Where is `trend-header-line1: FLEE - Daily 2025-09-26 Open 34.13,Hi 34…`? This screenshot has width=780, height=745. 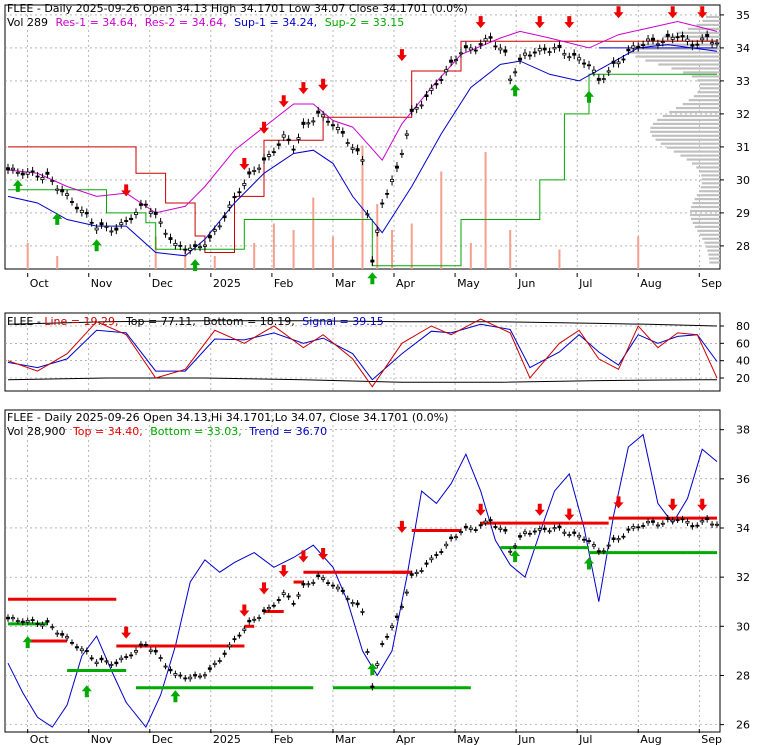 trend-header-line1: FLEE - Daily 2025-09-26 Open 34.13,Hi 34… is located at coordinates (227, 417).